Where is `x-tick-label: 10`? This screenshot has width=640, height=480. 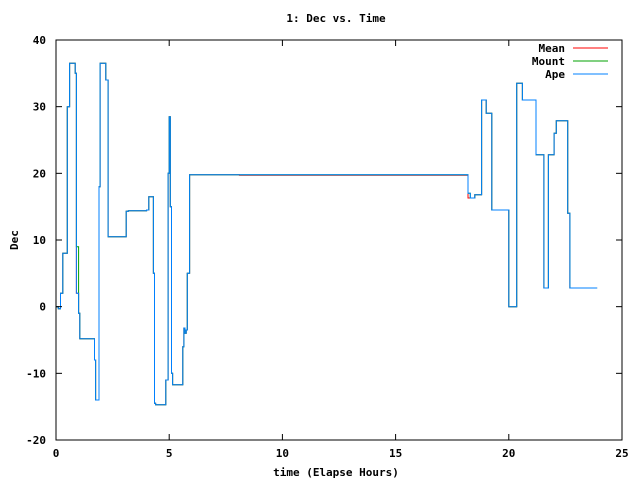
x-tick-label: 10 is located at coordinates (282, 453).